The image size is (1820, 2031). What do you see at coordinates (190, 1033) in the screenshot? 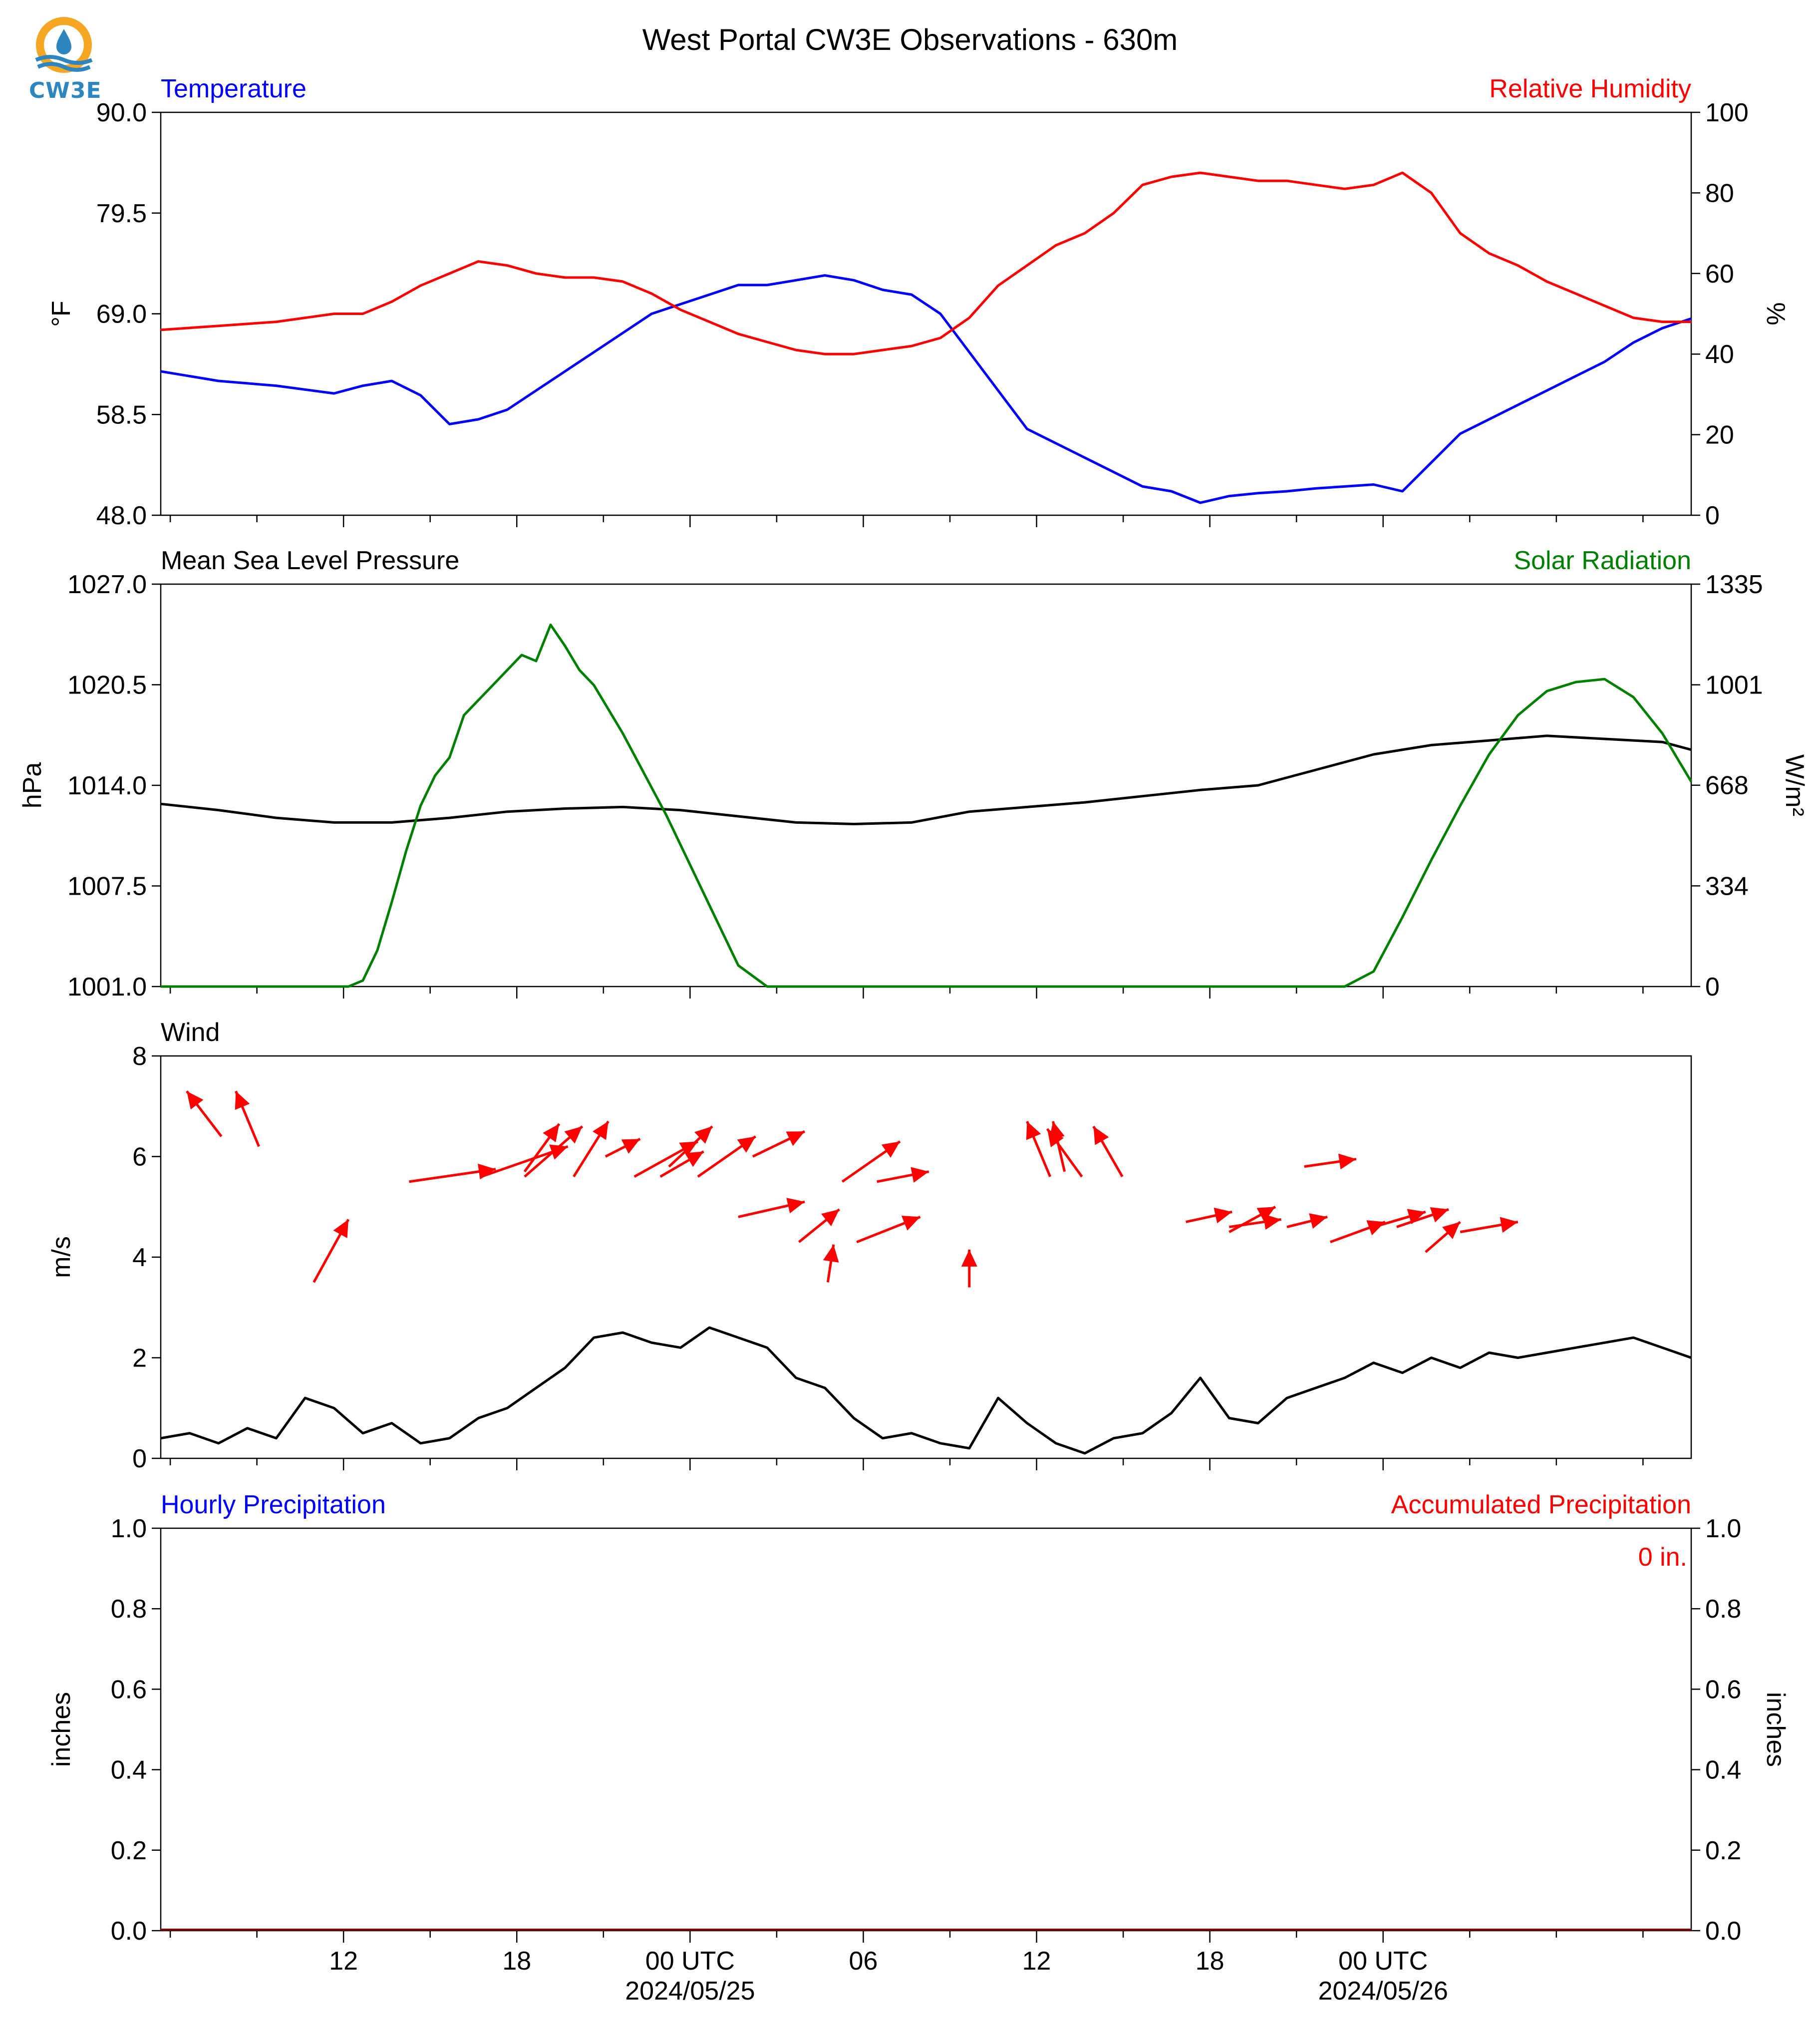
I see `panel-title-left-3: Wind` at bounding box center [190, 1033].